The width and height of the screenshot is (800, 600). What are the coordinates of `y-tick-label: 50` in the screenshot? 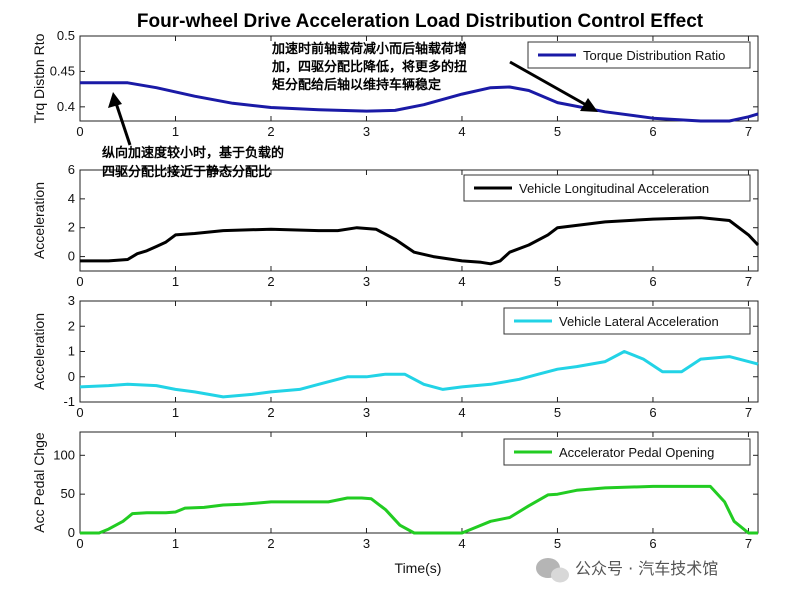 It's located at (68, 493).